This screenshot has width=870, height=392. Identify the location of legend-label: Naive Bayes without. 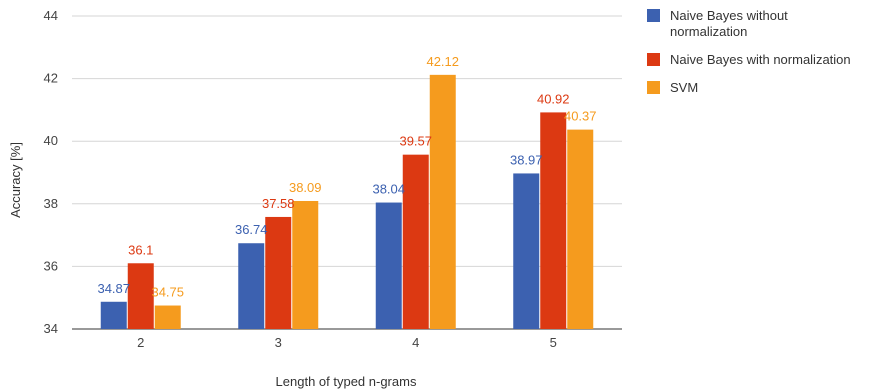
(729, 15).